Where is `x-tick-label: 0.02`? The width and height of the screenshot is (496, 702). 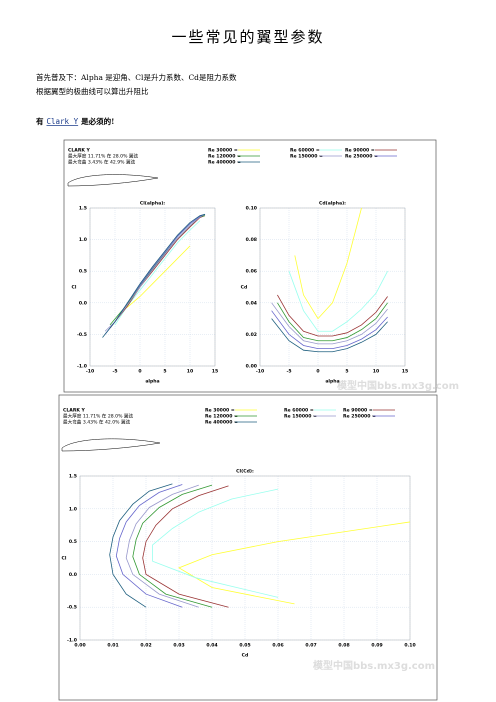 x-tick-label: 0.02 is located at coordinates (145, 646).